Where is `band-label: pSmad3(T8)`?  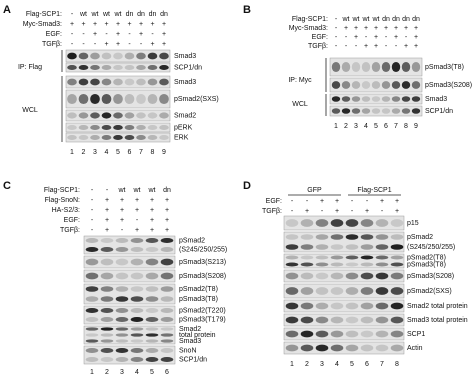 band-label: pSmad3(T8) is located at coordinates (426, 264).